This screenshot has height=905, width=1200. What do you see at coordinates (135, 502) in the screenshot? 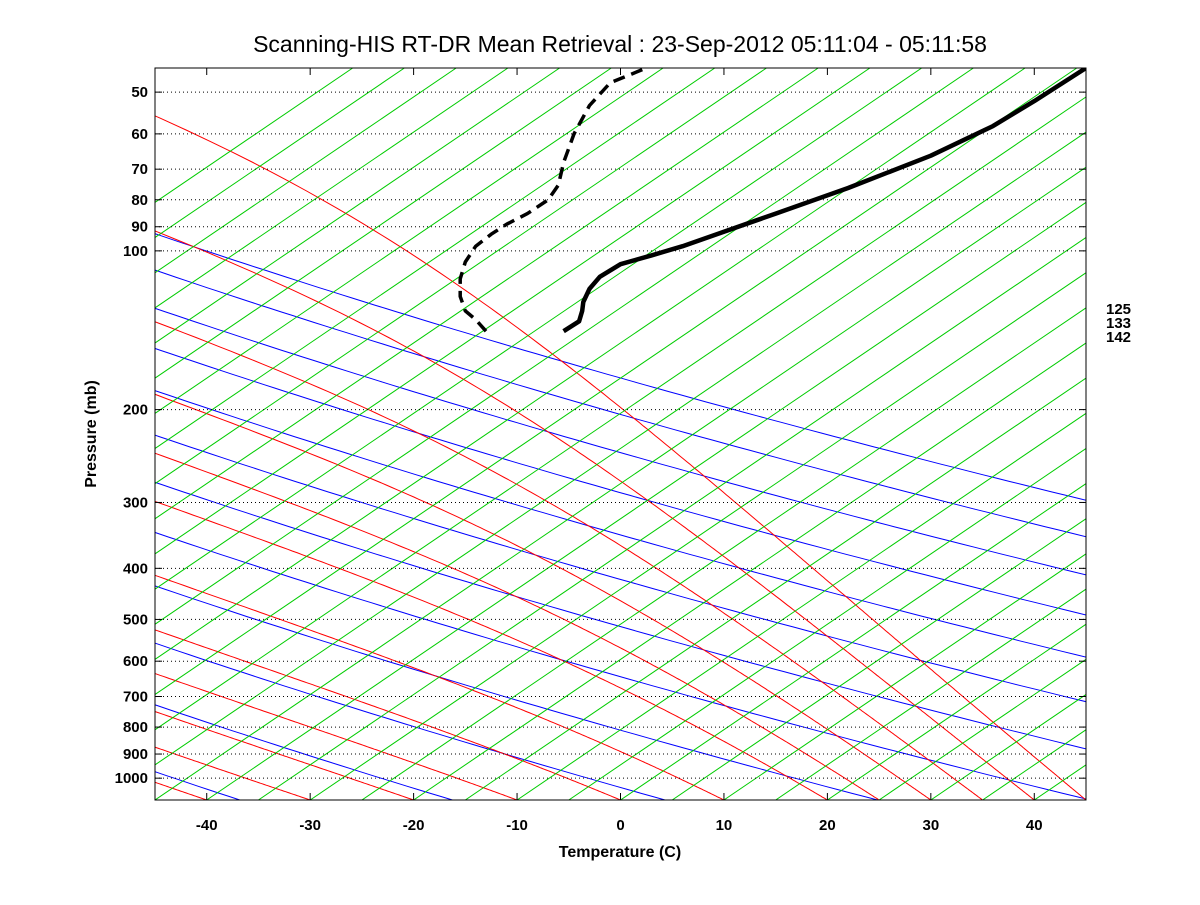
I see `y-tick-label: 300` at bounding box center [135, 502].